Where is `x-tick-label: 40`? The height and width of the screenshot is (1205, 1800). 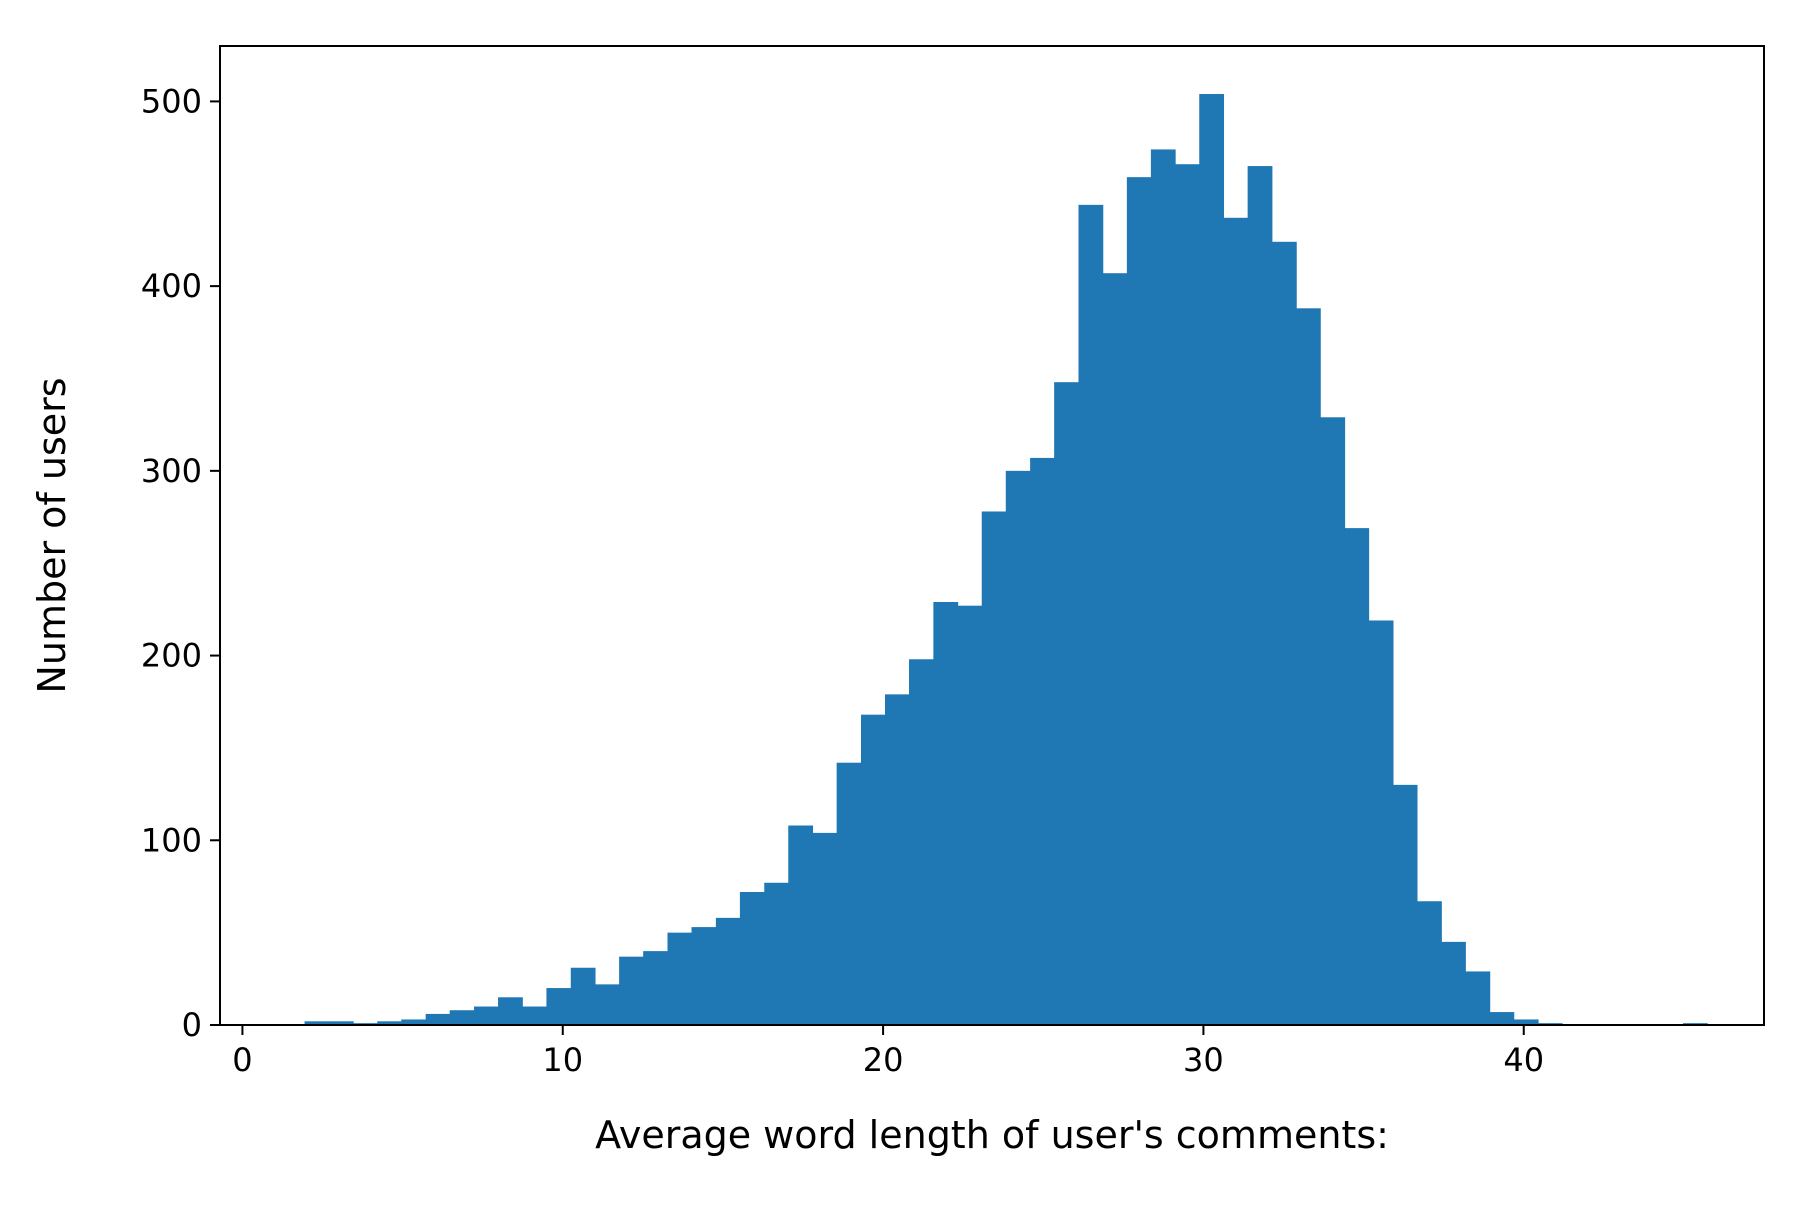
x-tick-label: 40 is located at coordinates (1523, 1060).